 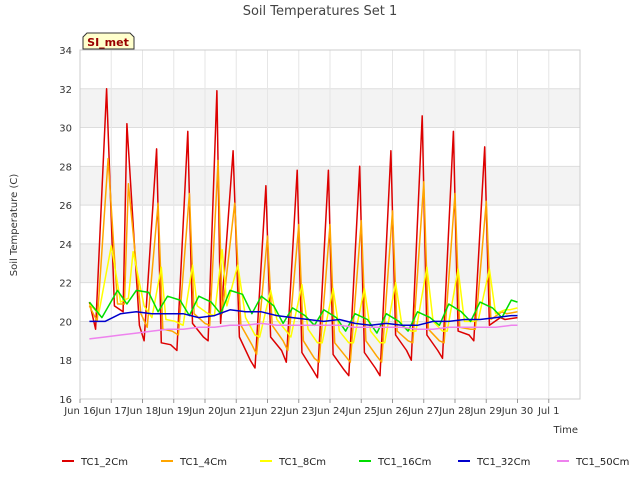 I want to click on legend-label: TC1_50Cm, so click(x=602, y=462).